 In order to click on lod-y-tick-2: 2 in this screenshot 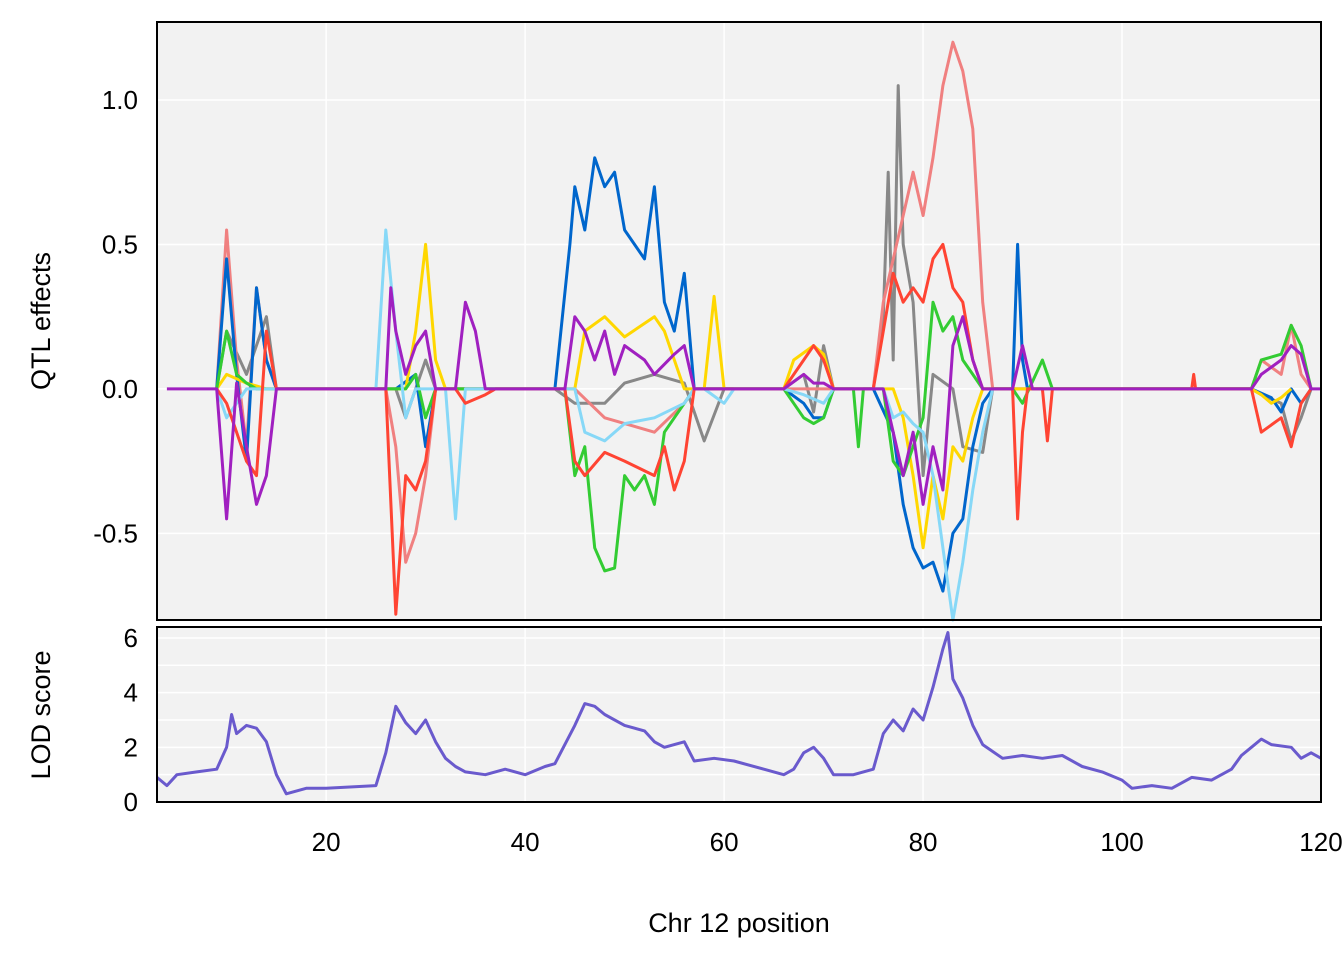, I will do `click(131, 747)`.